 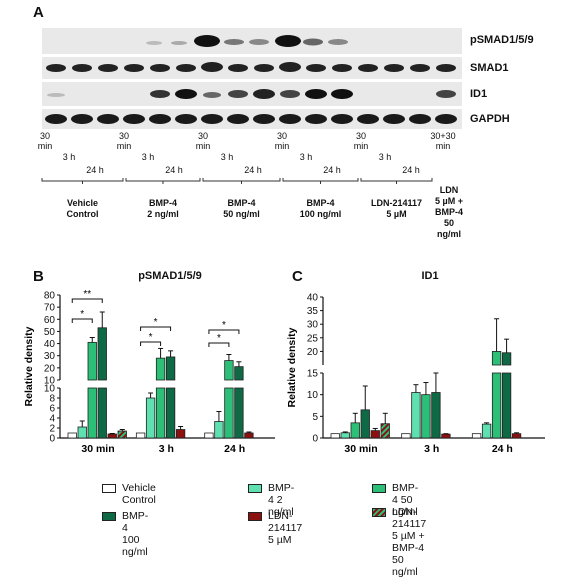 What do you see at coordinates (313, 374) in the screenshot?
I see `y-tick-label: 15` at bounding box center [313, 374].